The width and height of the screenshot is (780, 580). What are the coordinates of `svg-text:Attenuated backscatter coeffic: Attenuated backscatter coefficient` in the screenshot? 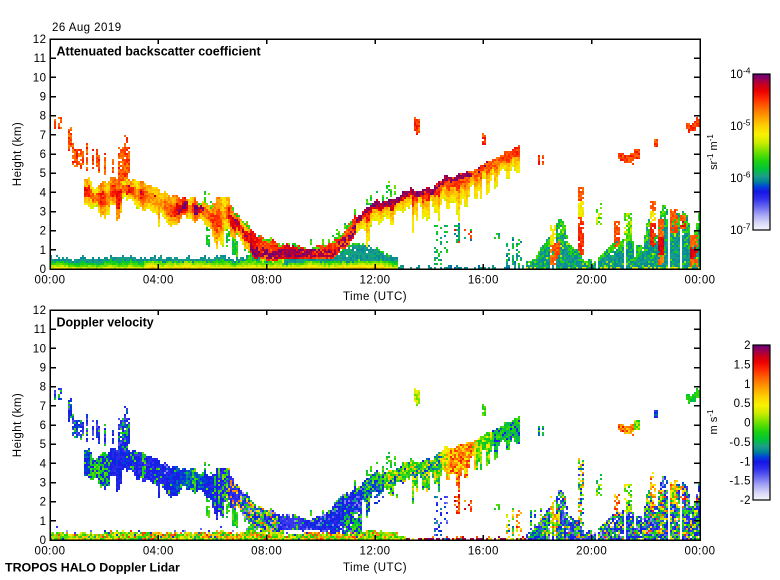 It's located at (159, 52).